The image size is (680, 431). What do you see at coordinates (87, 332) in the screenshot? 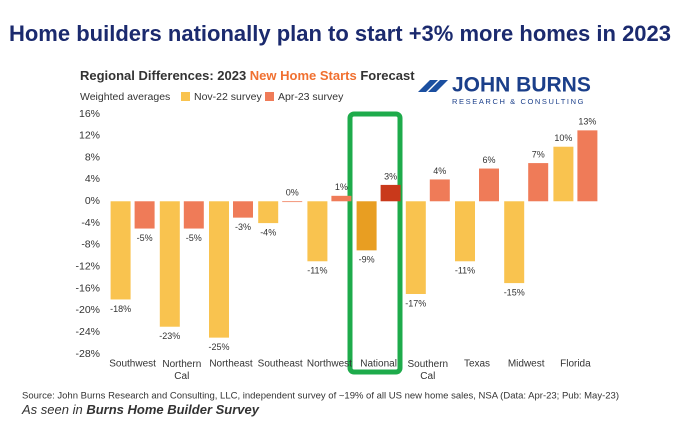
I see `y-tick-label: -24%` at bounding box center [87, 332].